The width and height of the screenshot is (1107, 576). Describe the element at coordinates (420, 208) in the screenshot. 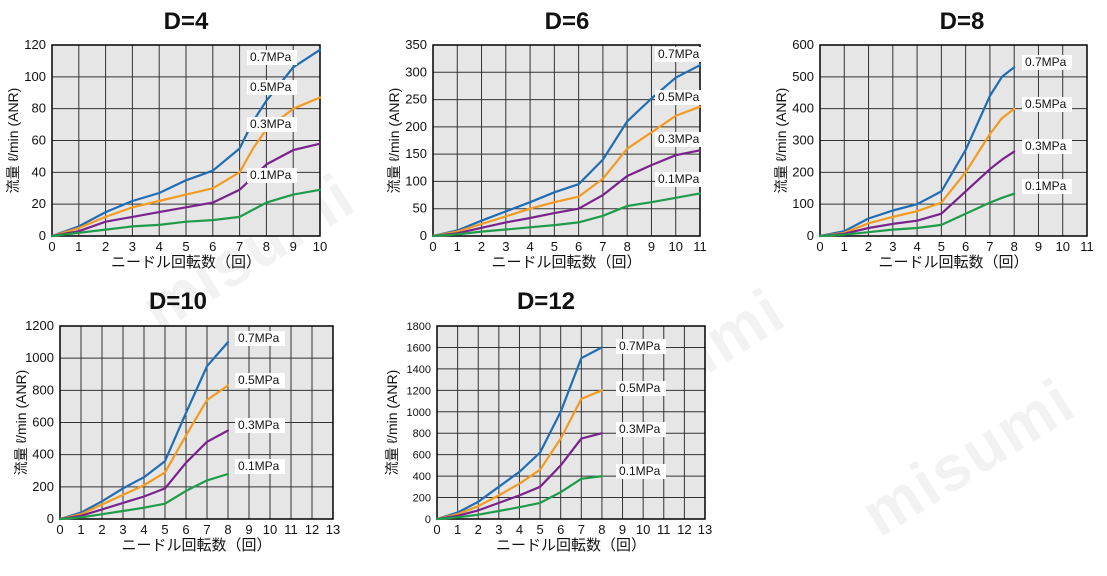

I see `y-tick-label: 50` at that location.